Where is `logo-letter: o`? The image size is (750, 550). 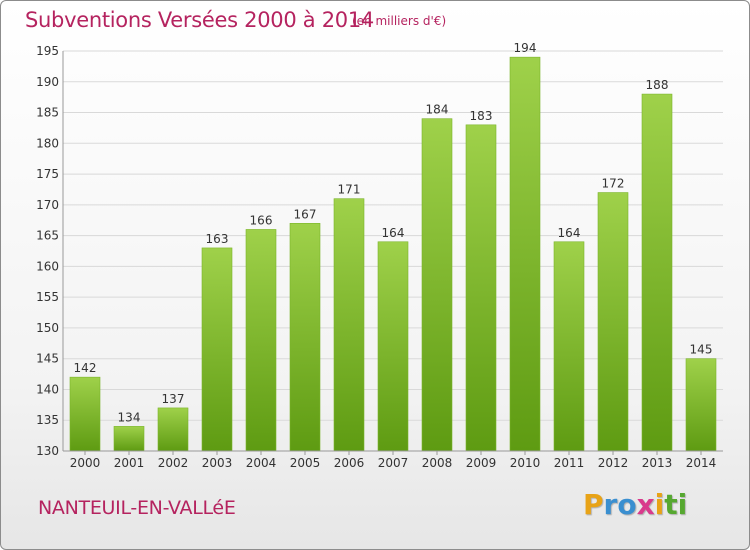
logo-letter: o is located at coordinates (627, 504).